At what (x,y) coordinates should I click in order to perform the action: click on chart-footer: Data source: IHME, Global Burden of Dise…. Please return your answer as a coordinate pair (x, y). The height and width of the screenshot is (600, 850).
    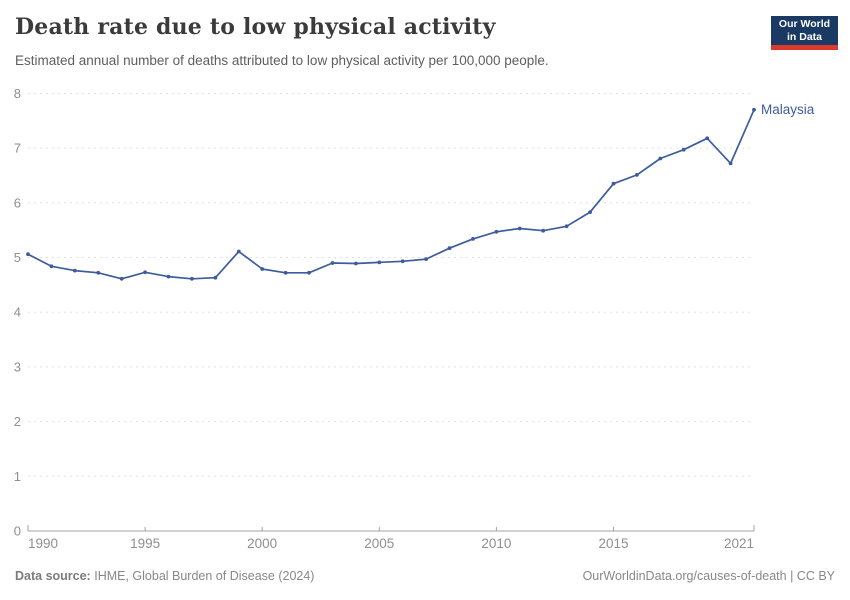
    Looking at the image, I should click on (425, 576).